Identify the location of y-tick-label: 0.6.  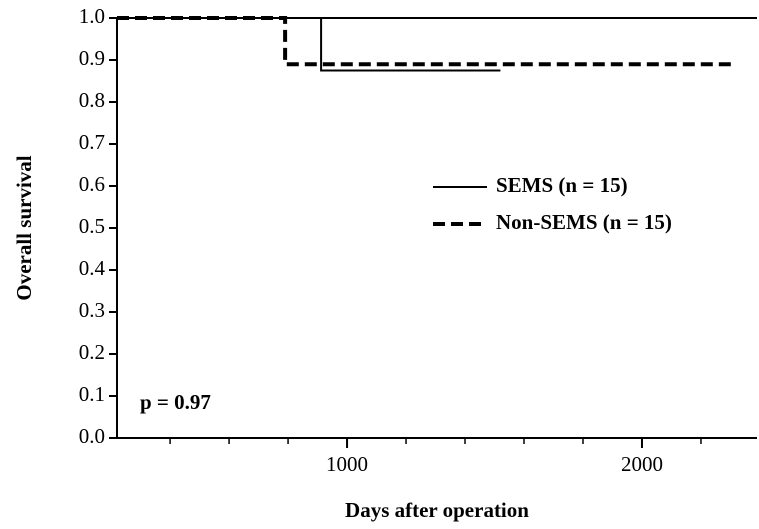
(92, 184).